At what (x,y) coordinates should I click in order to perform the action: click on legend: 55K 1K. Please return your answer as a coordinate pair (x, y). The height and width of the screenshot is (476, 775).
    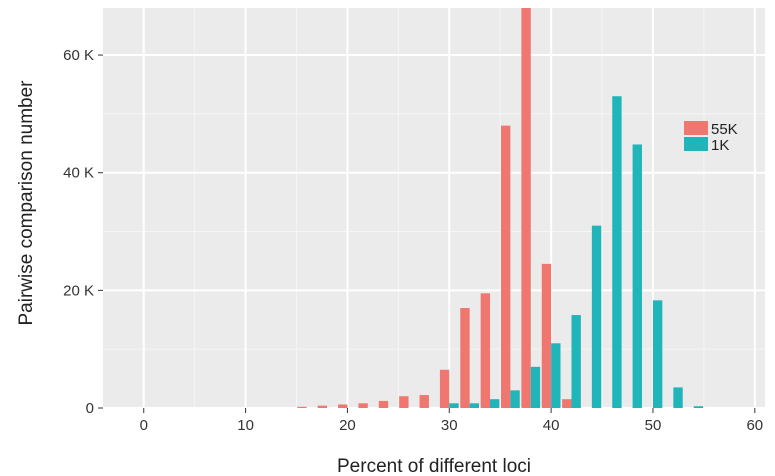
    Looking at the image, I should click on (711, 137).